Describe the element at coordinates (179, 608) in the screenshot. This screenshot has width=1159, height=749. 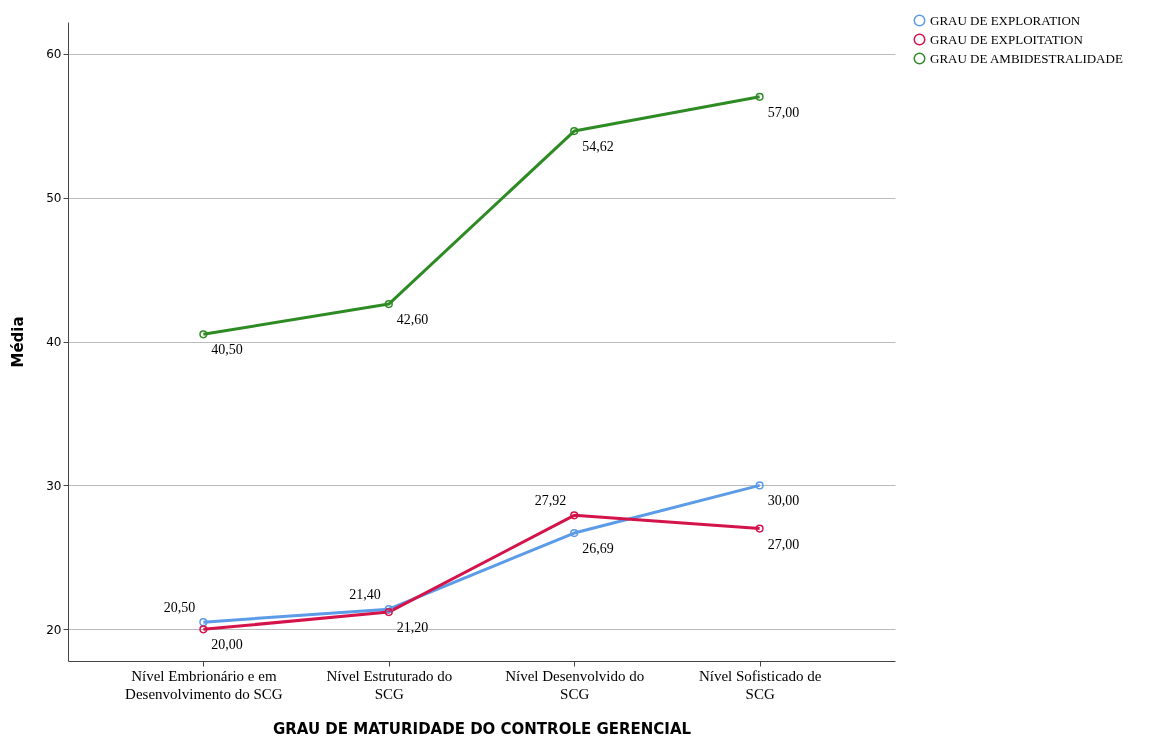
I see `data-label: 20,50` at that location.